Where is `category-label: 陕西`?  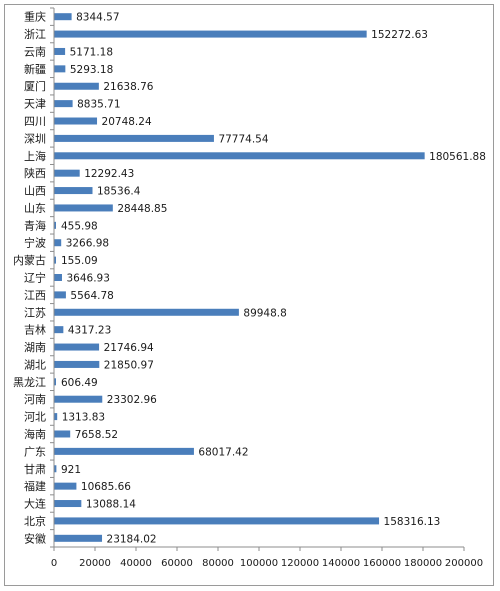
category-label: 陕西 is located at coordinates (35, 173).